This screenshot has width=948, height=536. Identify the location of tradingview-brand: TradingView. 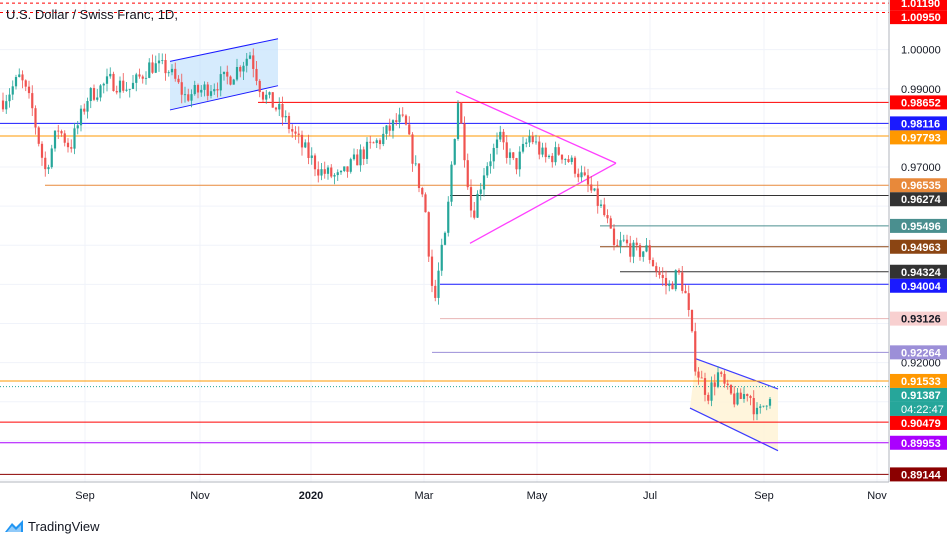
(52, 526).